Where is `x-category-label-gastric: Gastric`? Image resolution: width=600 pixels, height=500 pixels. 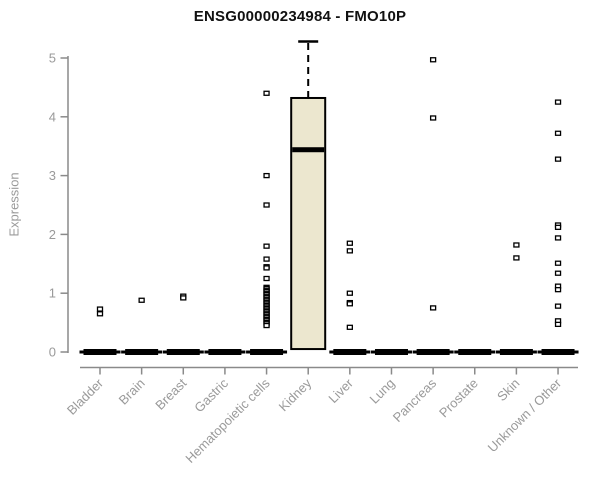
x-category-label-gastric: Gastric is located at coordinates (211, 395).